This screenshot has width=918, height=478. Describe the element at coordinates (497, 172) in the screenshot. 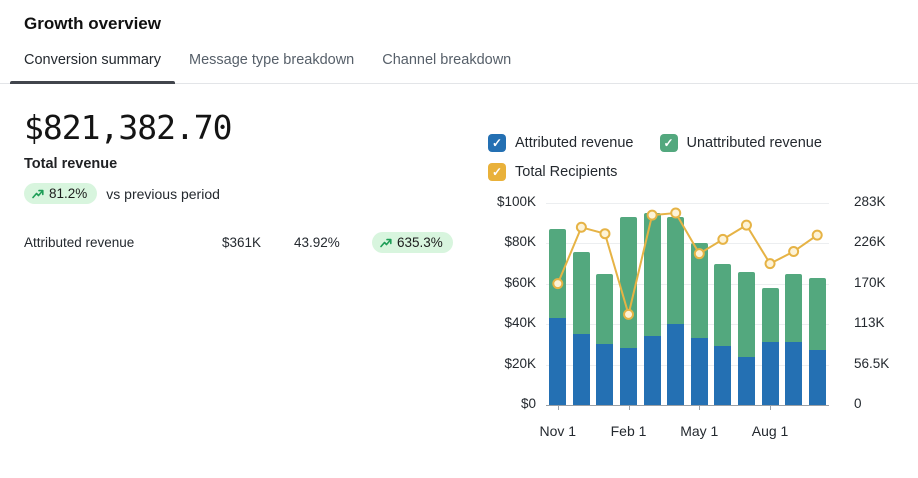

I see `checkbox-recipients-checked-icon: ✓` at that location.